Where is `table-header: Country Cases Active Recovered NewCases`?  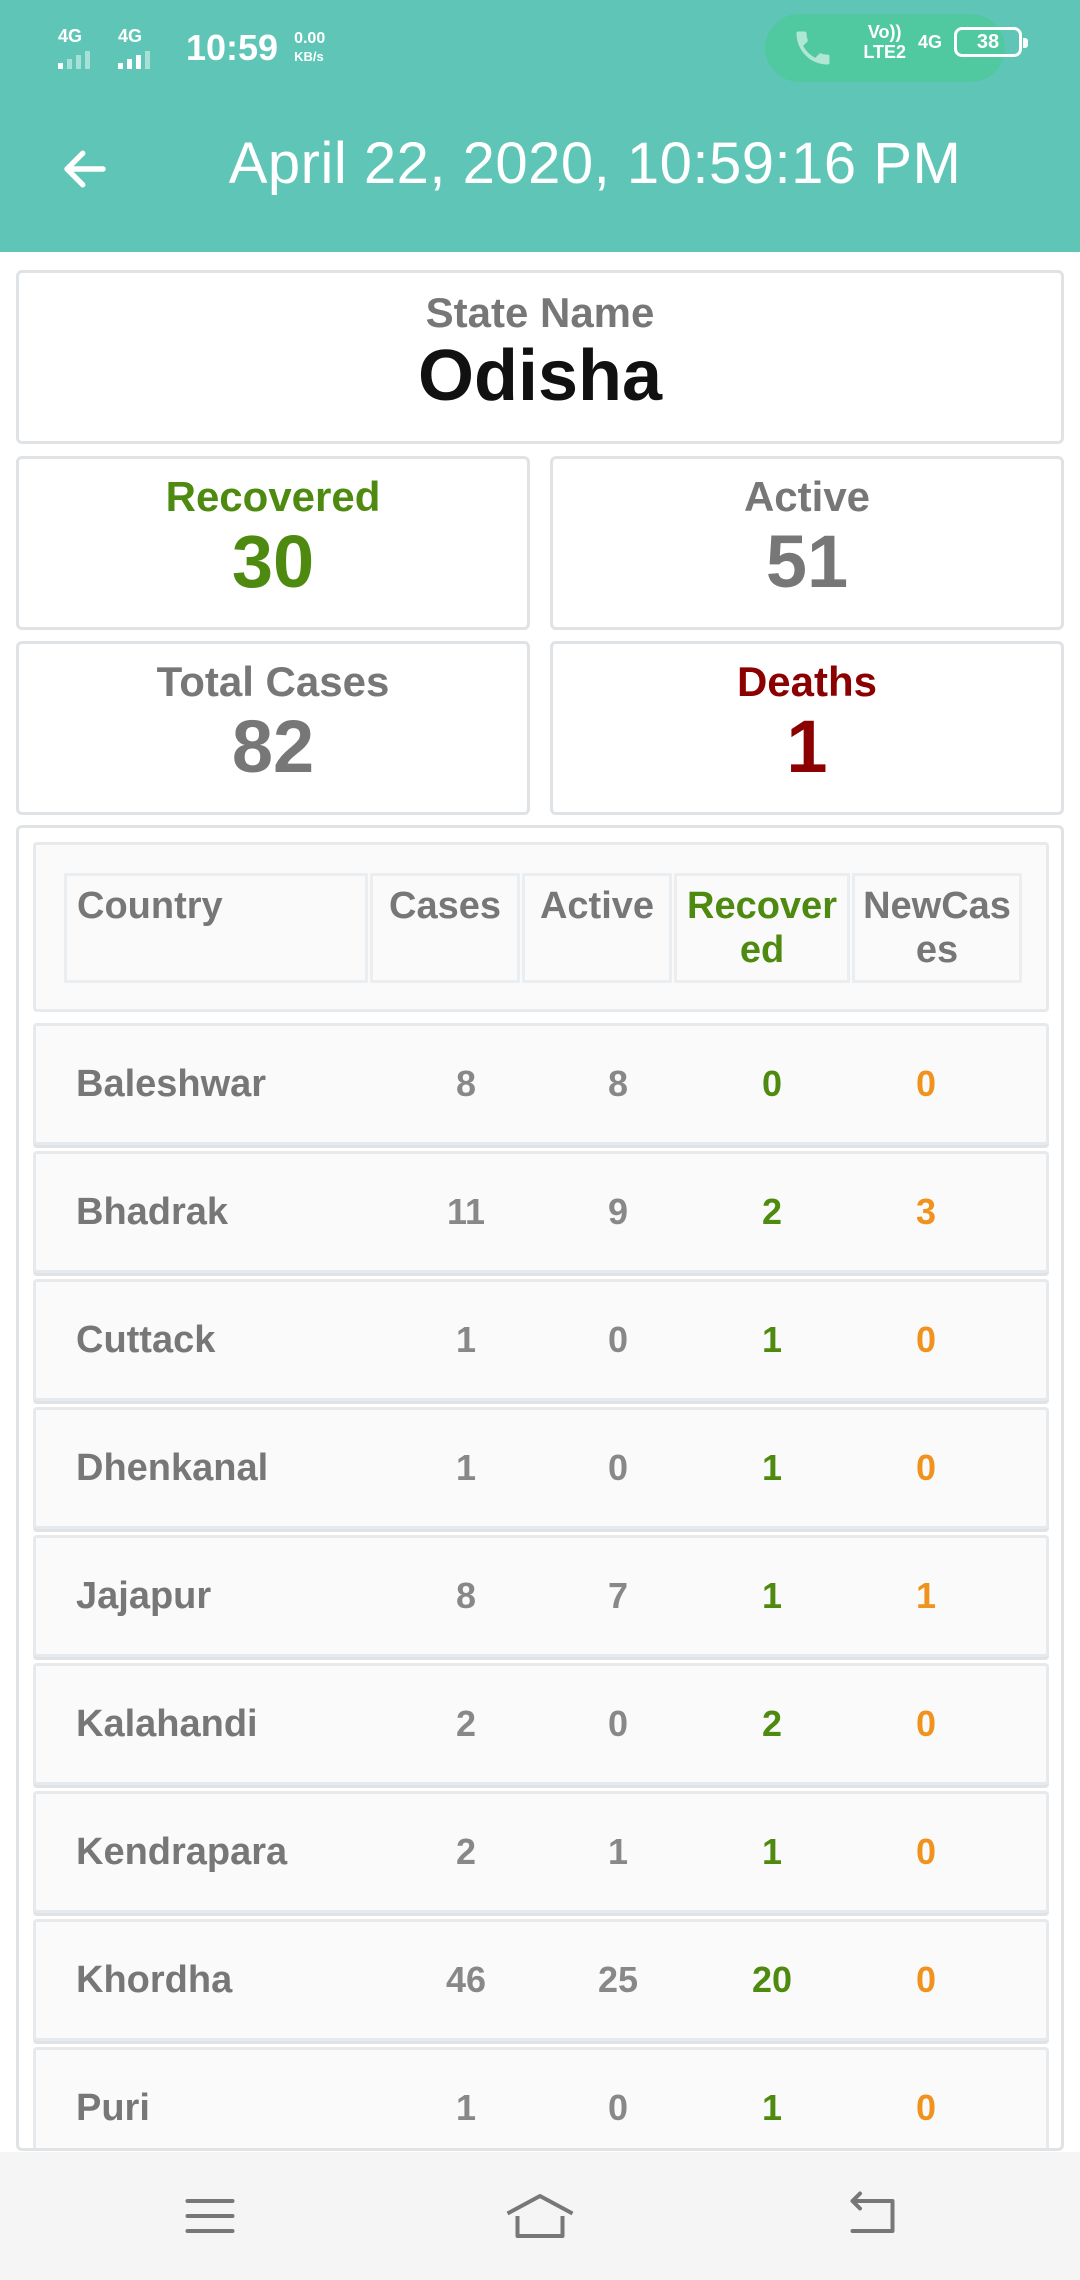 table-header: Country Cases Active Recovered NewCases is located at coordinates (541, 927).